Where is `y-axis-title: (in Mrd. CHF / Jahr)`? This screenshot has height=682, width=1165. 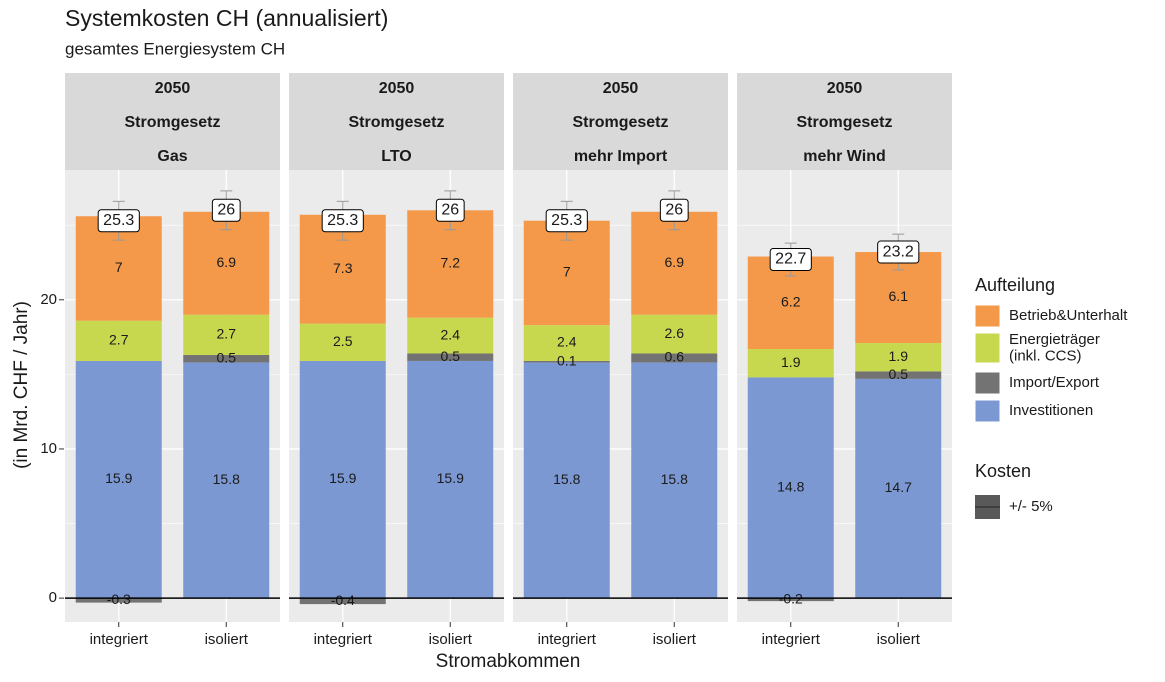 y-axis-title: (in Mrd. CHF / Jahr) is located at coordinates (21, 385).